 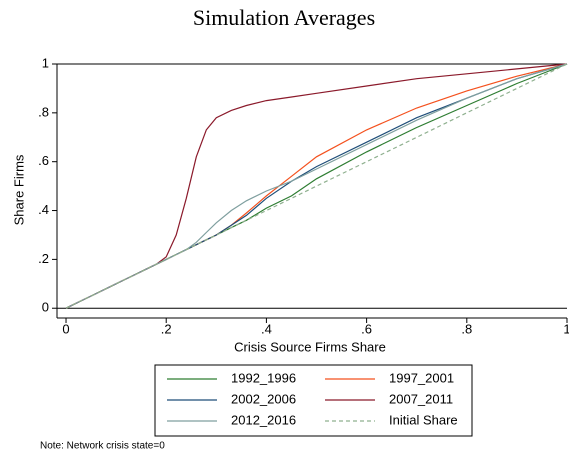 I want to click on y-tick-label: .4, so click(x=43, y=209).